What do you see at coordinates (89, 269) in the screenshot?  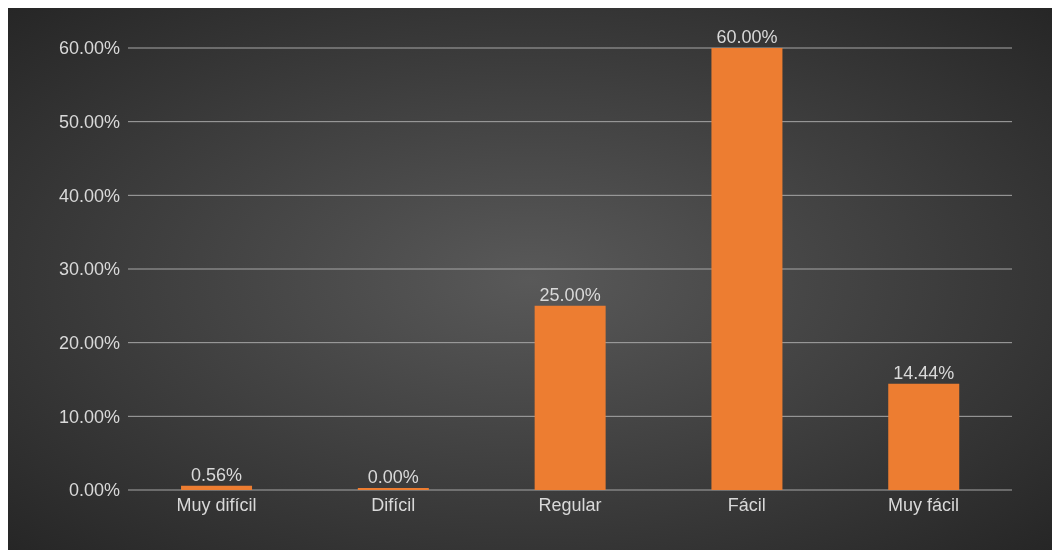 I see `y-tick-label: 30.00%` at bounding box center [89, 269].